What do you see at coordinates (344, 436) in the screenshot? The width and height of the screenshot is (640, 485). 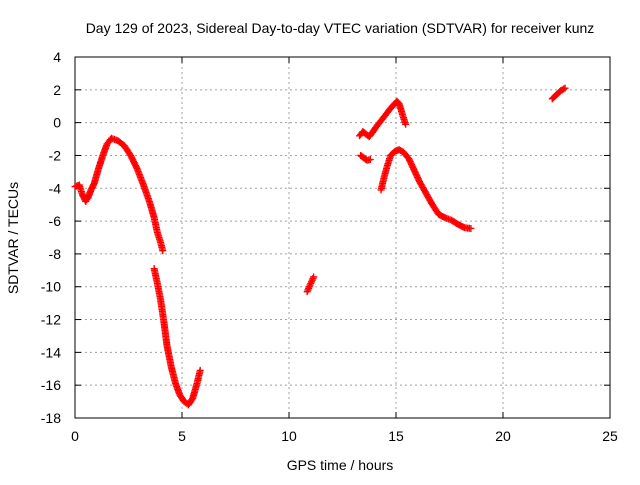 I see `x-tick-labels: 0 5 10 15 20 25` at bounding box center [344, 436].